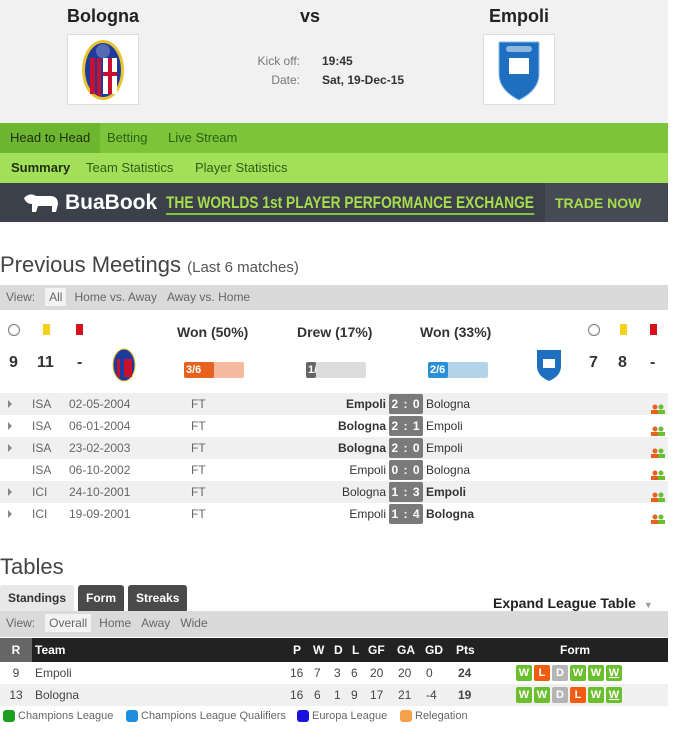  Describe the element at coordinates (156, 623) in the screenshot. I see `view-away: Away` at that location.